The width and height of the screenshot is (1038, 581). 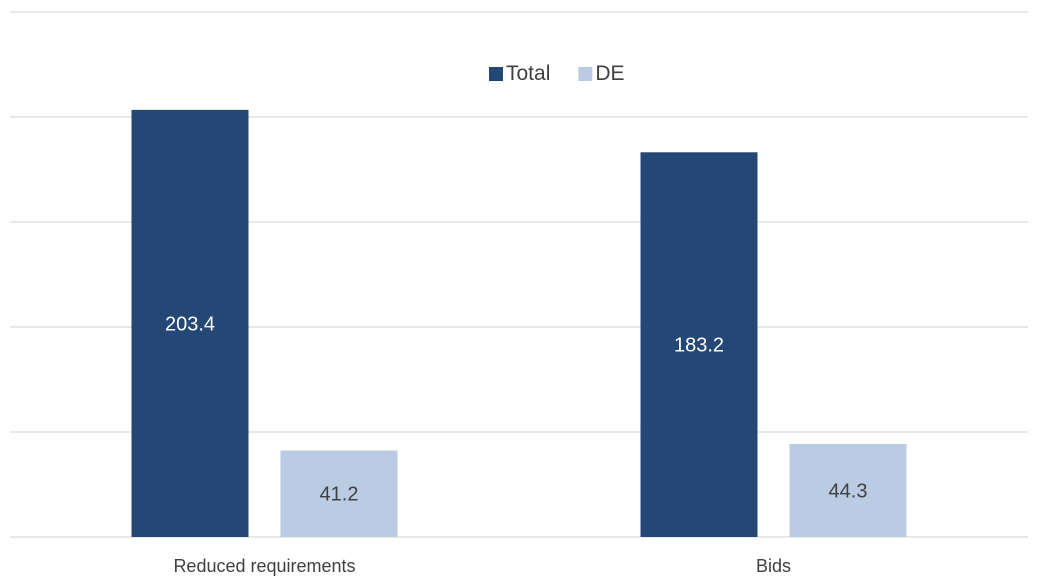 I want to click on legend-label-de: DE, so click(x=609, y=73).